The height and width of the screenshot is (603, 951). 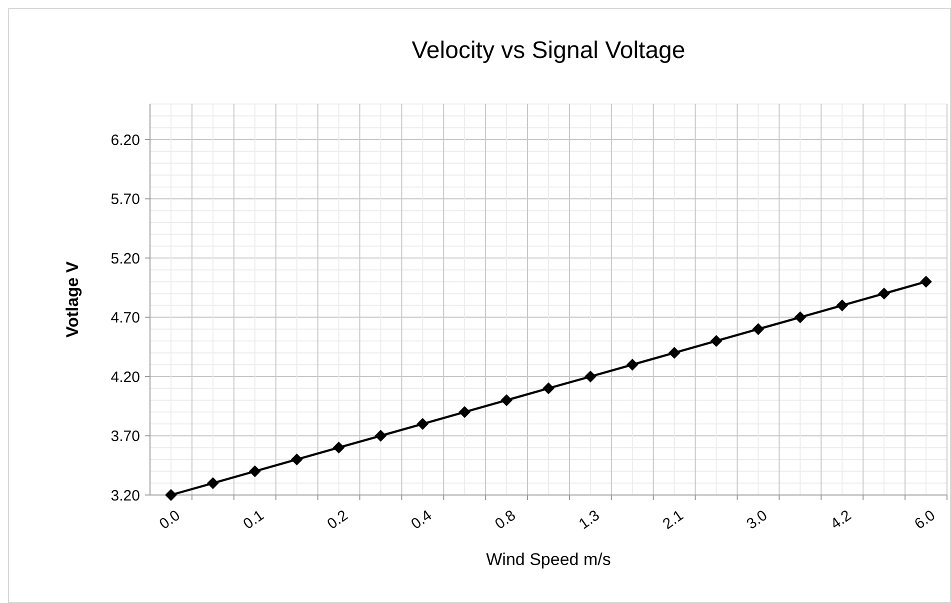 What do you see at coordinates (421, 519) in the screenshot?
I see `x-tick-label: 0.4` at bounding box center [421, 519].